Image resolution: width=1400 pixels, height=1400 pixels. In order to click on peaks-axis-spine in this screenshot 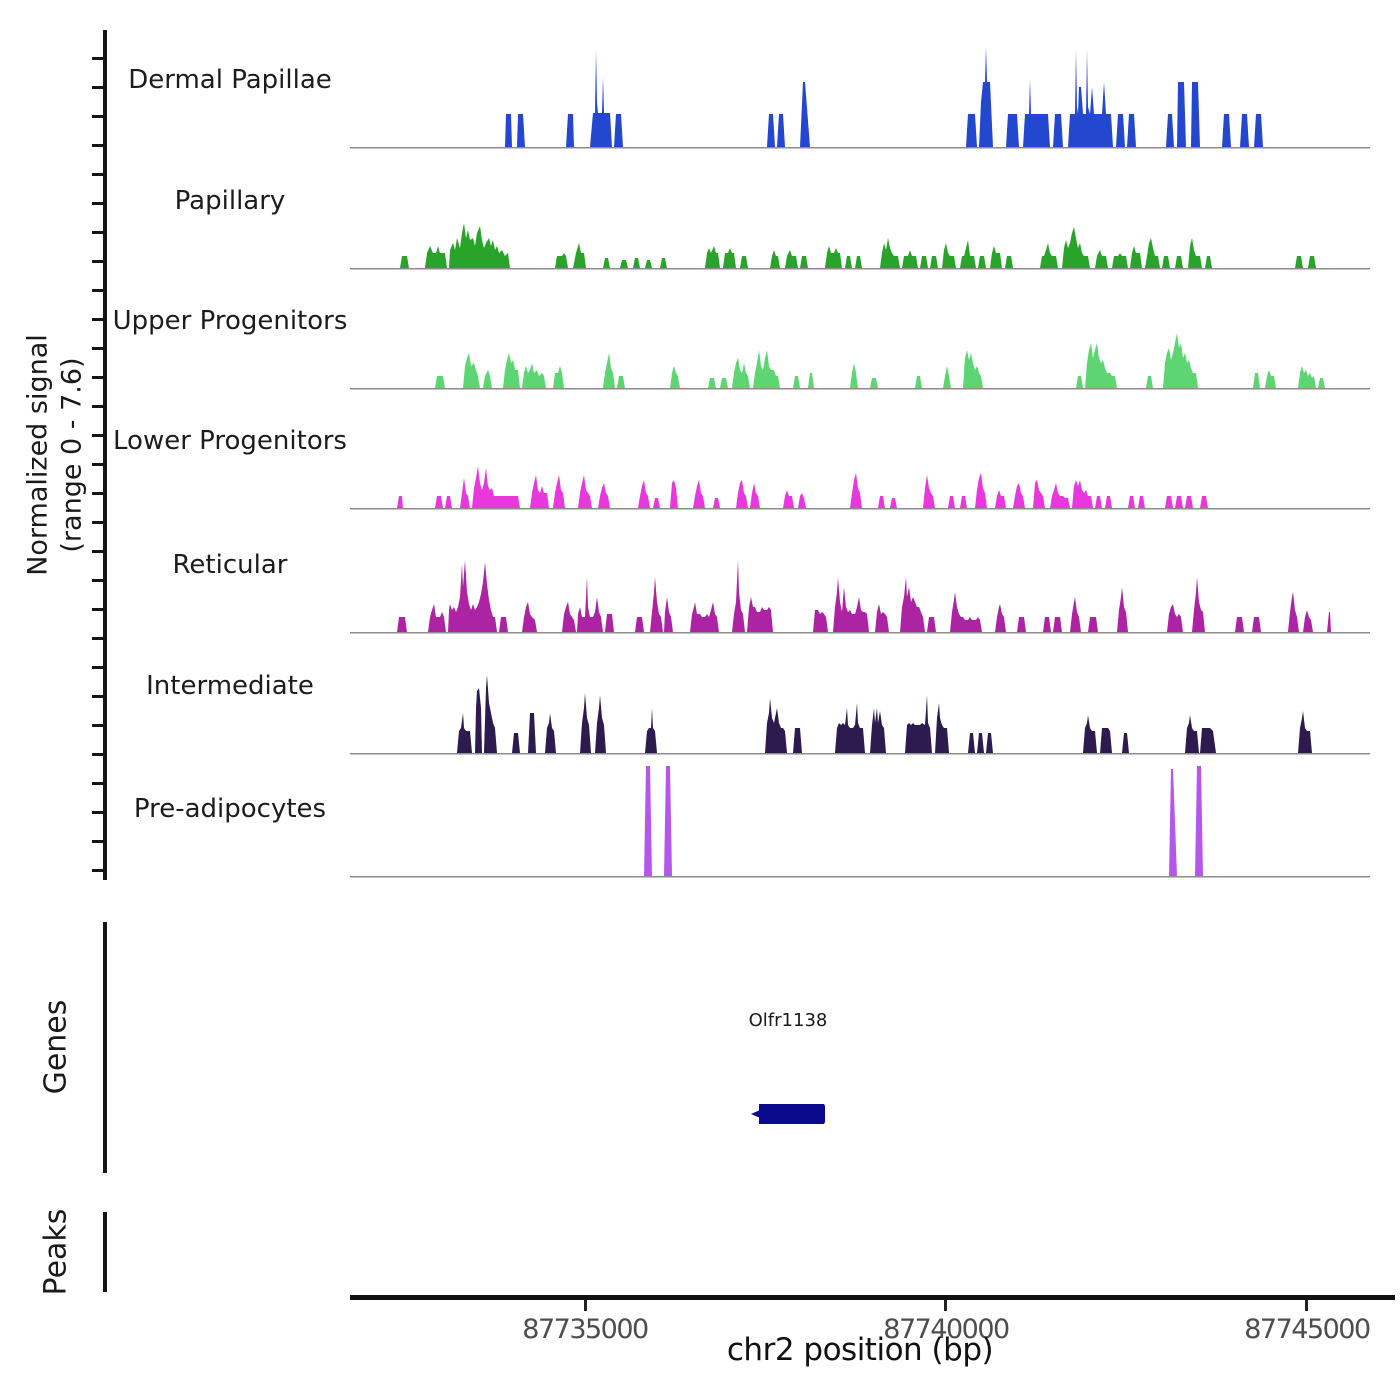, I will do `click(105, 1252)`.